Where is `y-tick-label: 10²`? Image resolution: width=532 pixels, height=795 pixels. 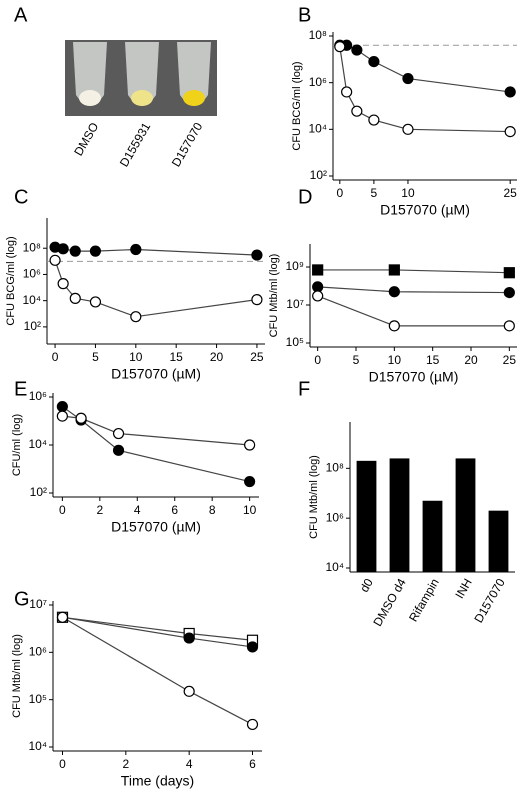 y-tick-label: 10² is located at coordinates (38, 492).